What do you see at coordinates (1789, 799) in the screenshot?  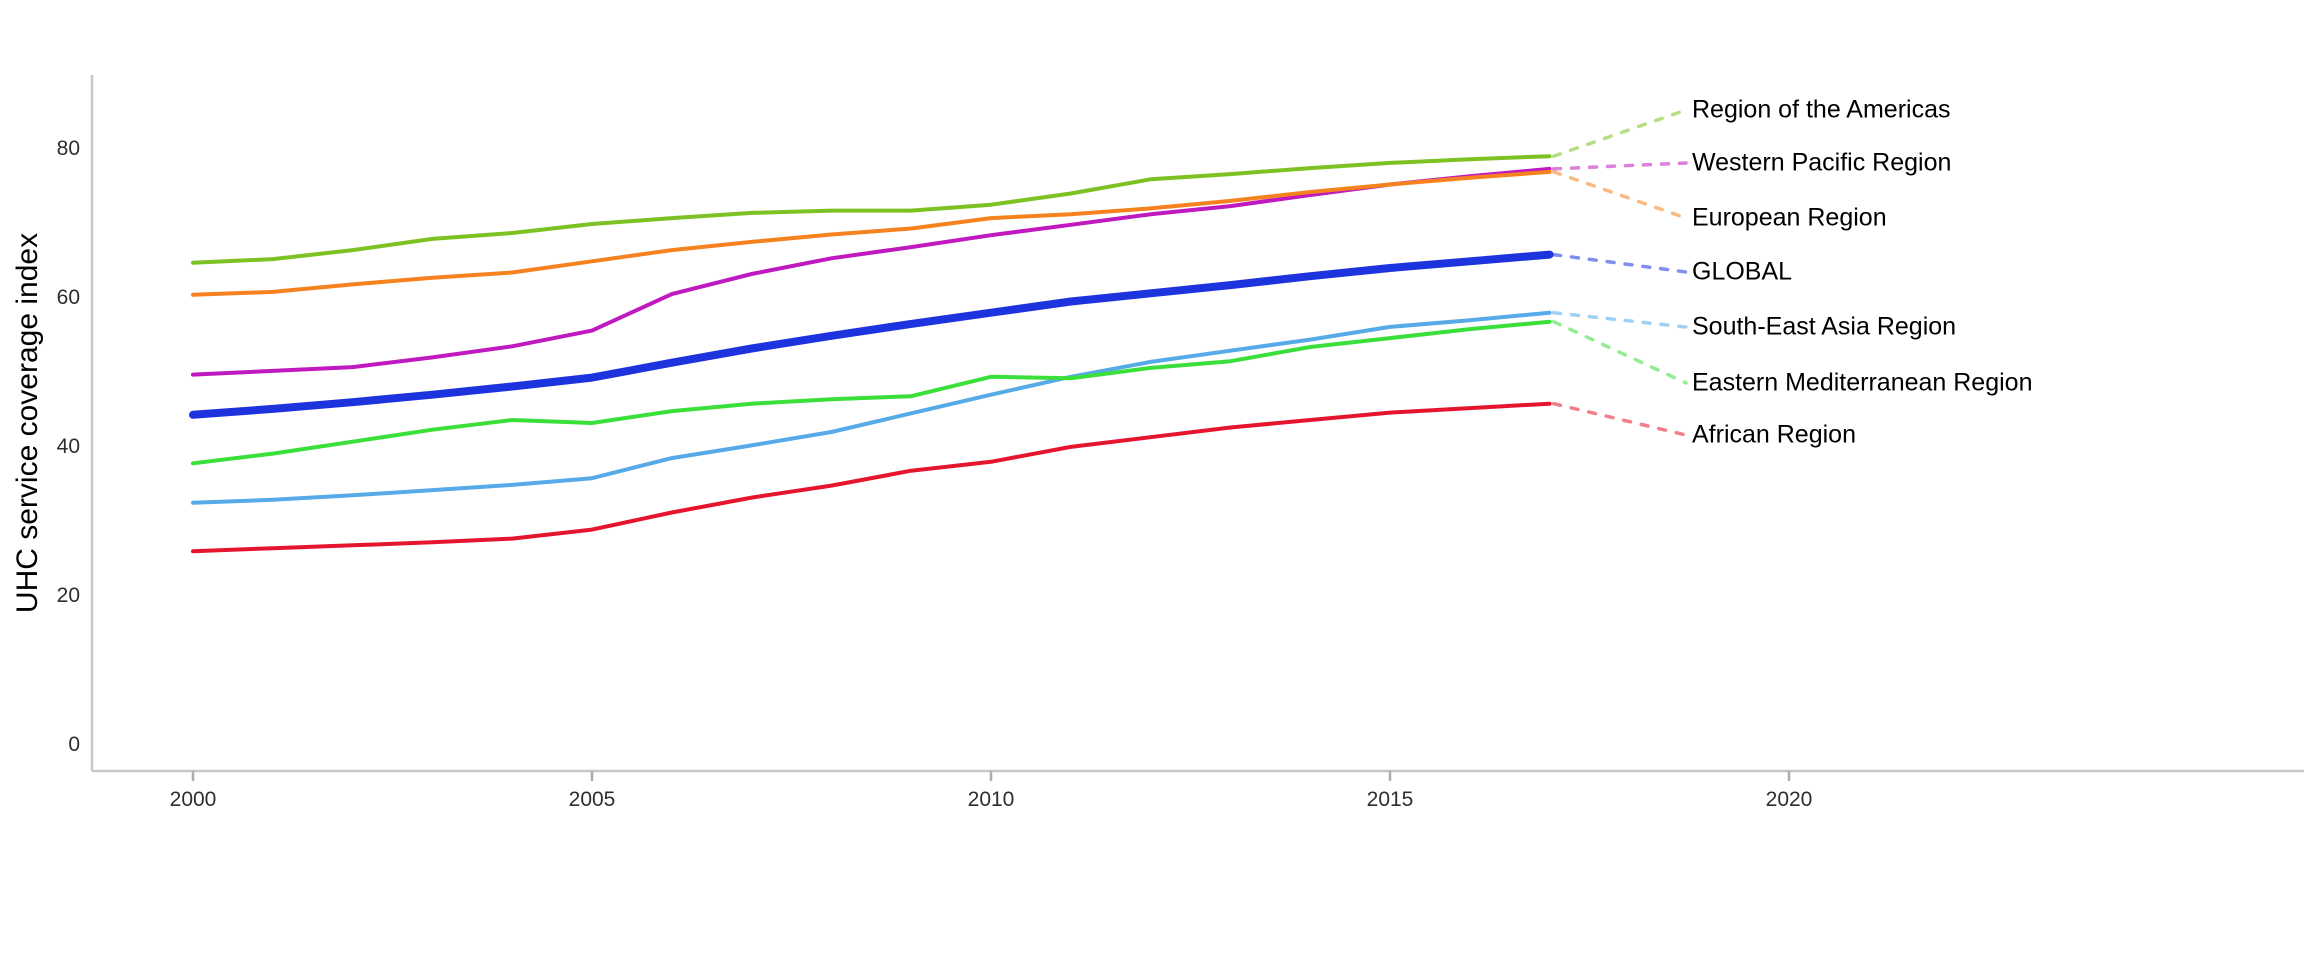 I see `x-tick-label-2020: 2020` at bounding box center [1789, 799].